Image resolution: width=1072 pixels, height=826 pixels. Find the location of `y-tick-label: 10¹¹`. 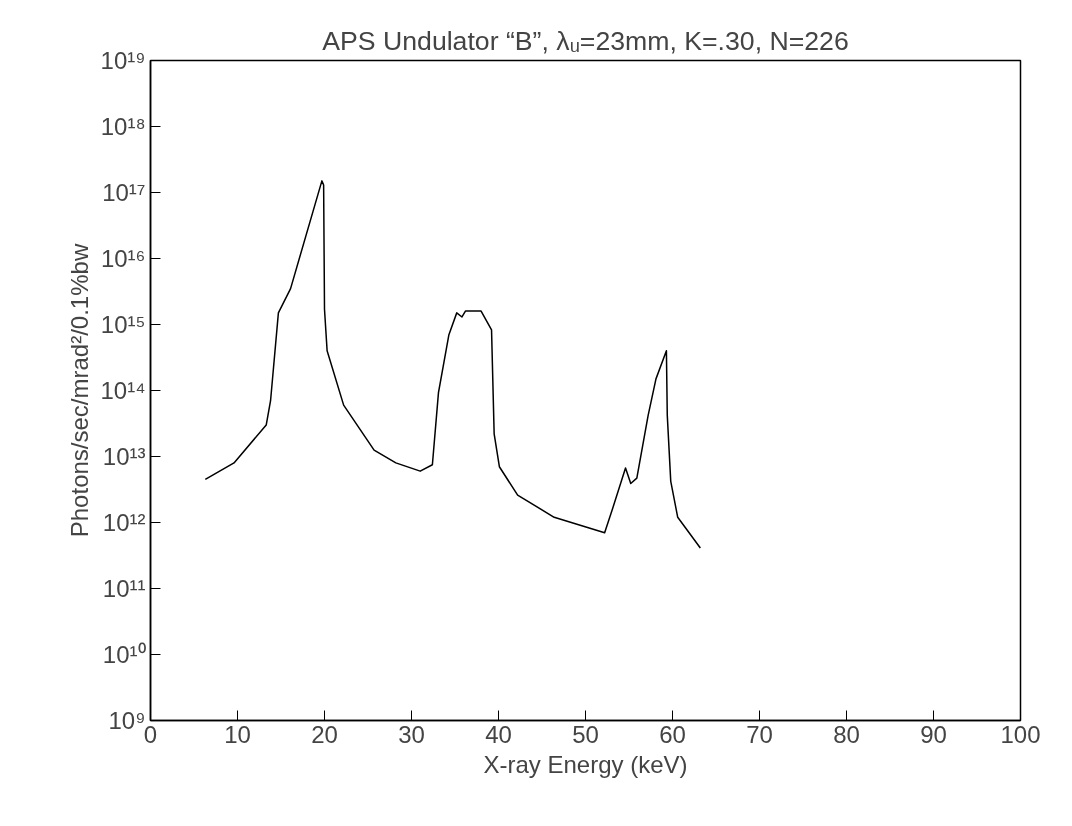

y-tick-label: 10¹¹ is located at coordinates (124, 588).